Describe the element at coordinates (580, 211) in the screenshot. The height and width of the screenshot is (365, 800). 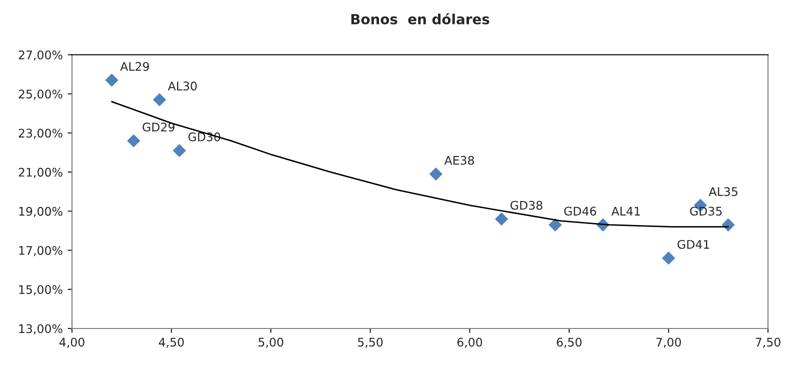
I see `annotation: GD46` at that location.